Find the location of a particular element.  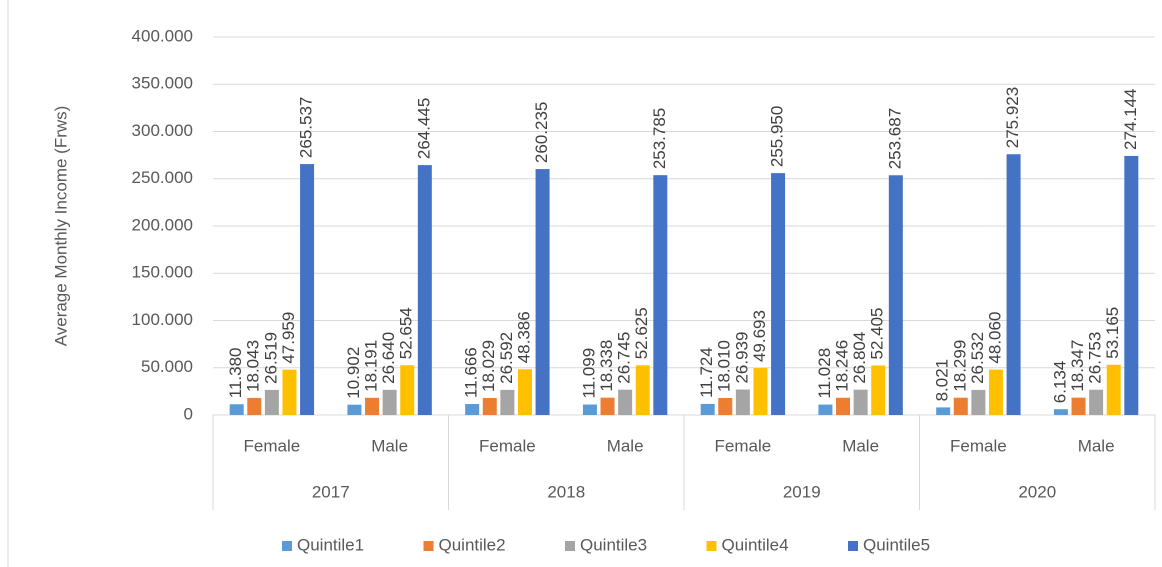

y-tick-label: 100.000 is located at coordinates (162, 319).